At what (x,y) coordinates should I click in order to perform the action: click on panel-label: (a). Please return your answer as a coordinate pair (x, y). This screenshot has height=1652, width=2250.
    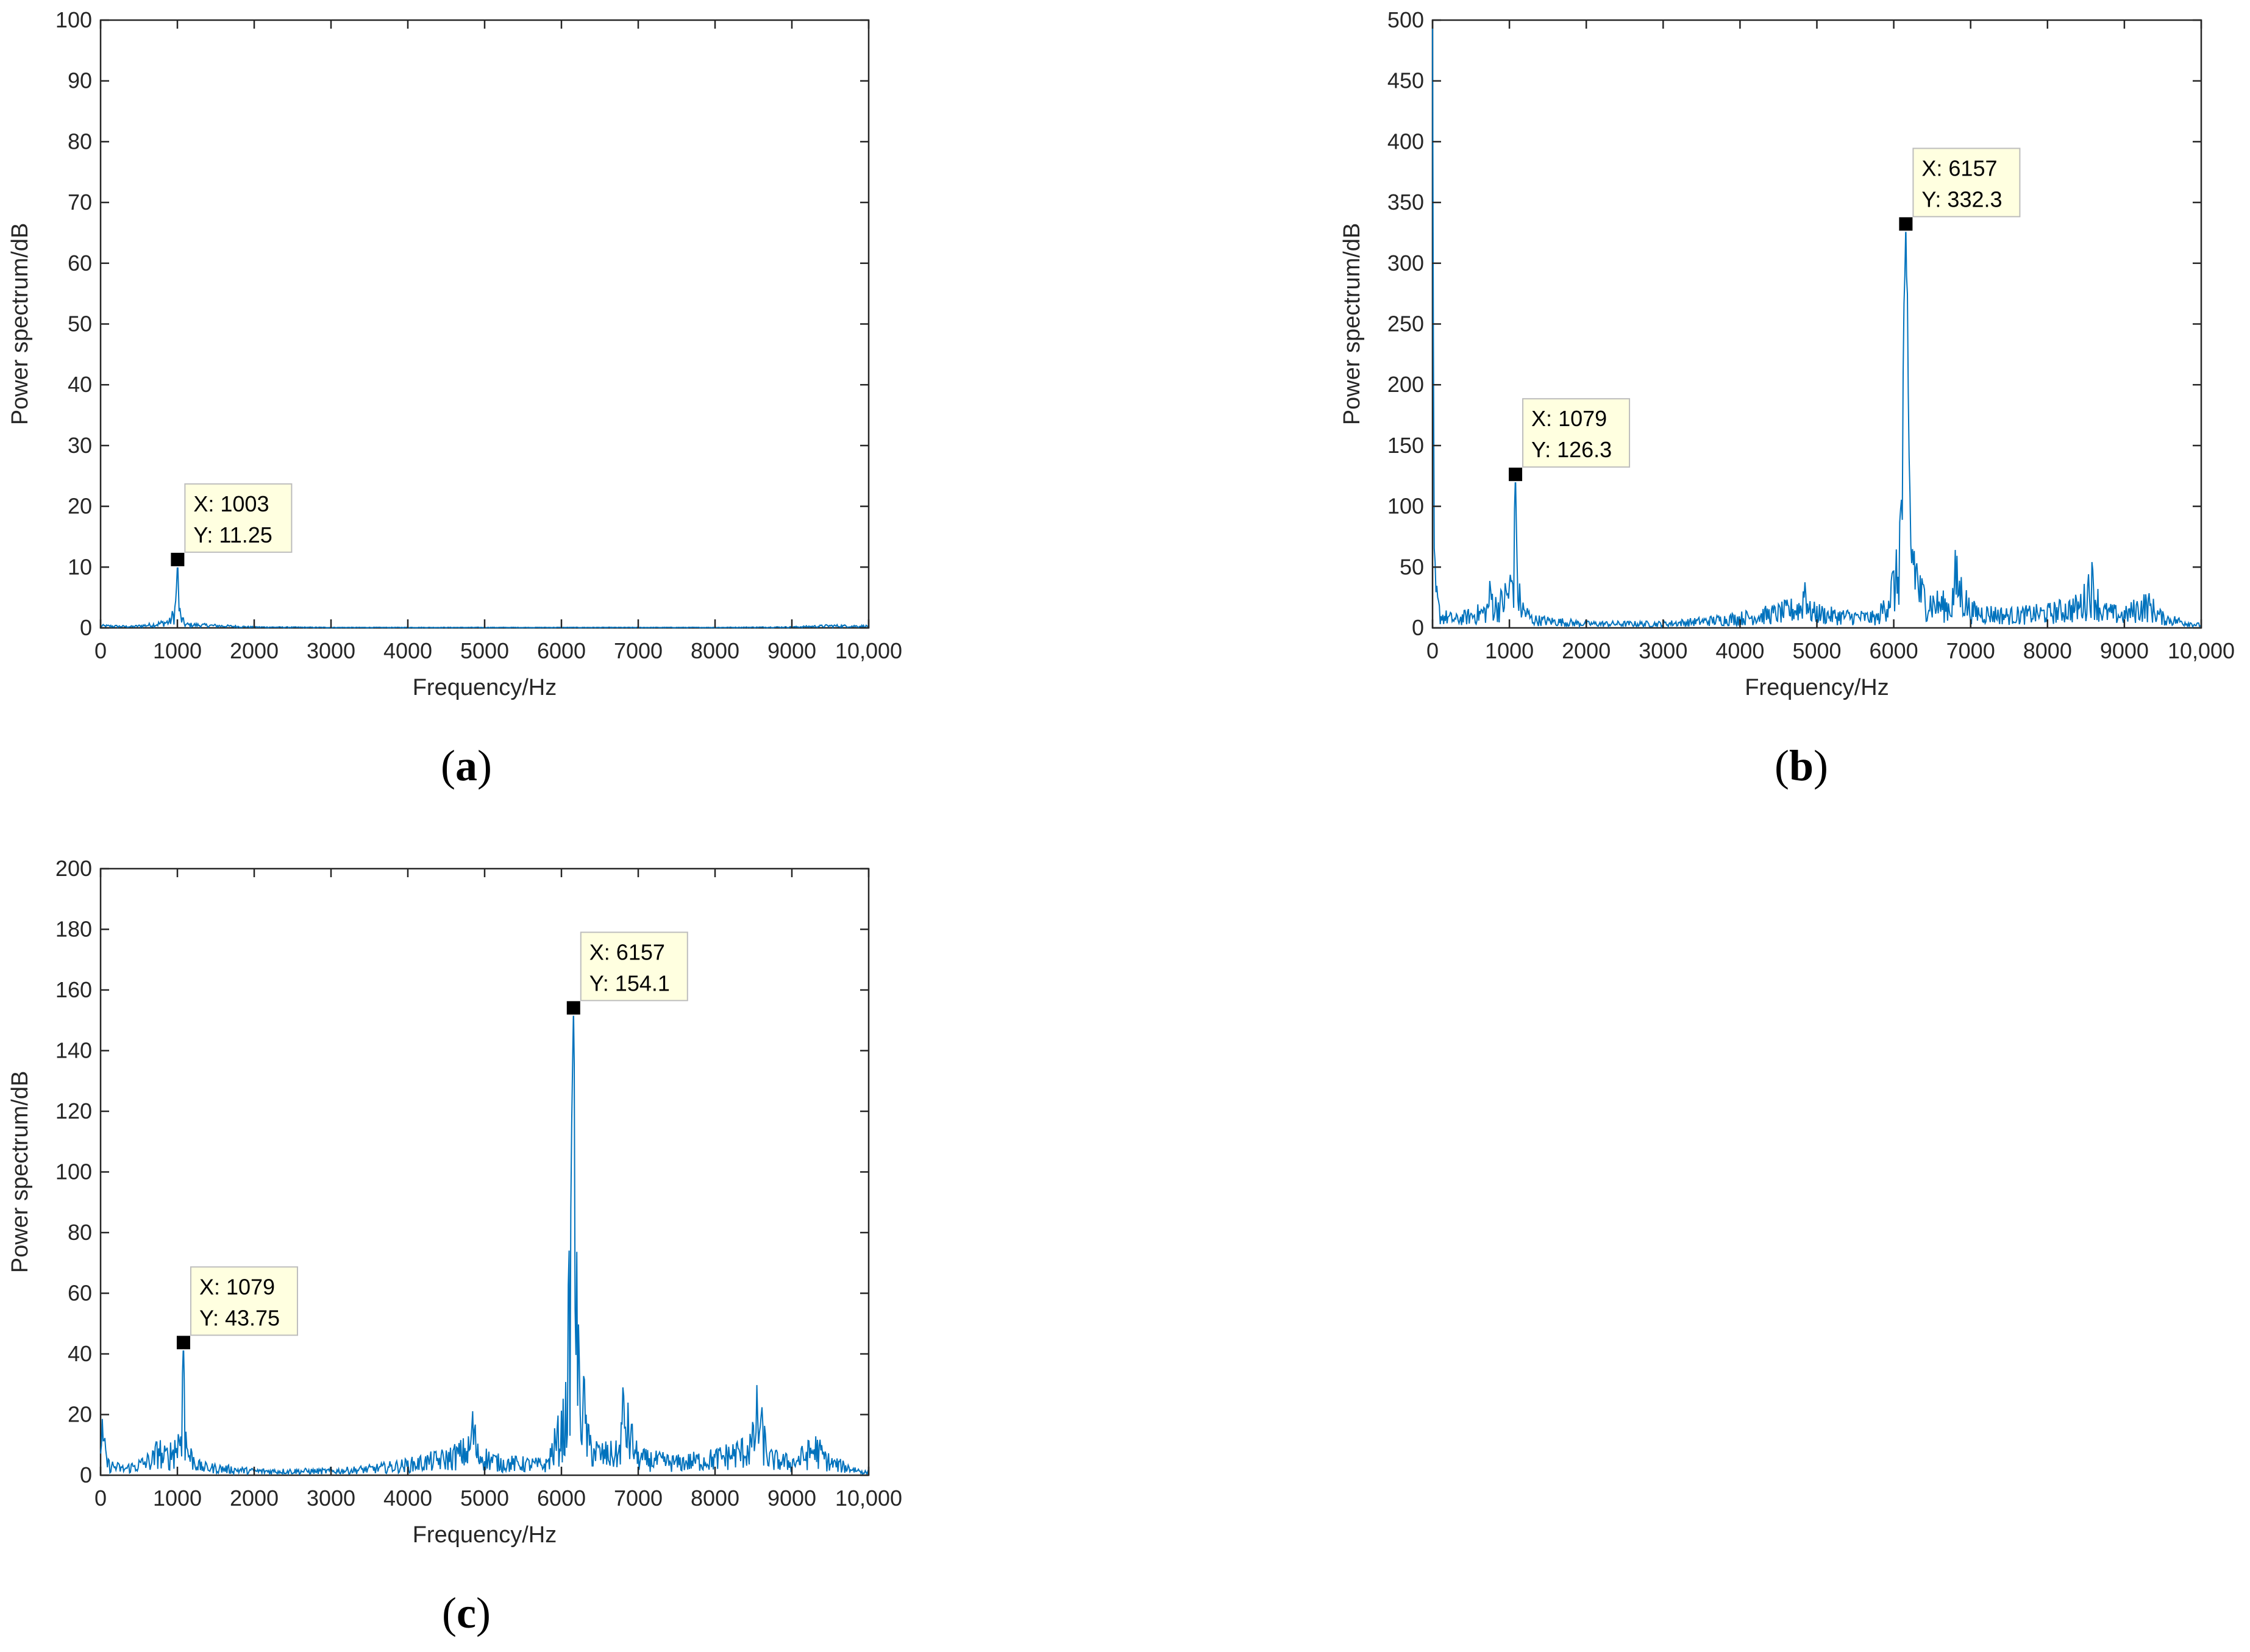
    Looking at the image, I should click on (466, 765).